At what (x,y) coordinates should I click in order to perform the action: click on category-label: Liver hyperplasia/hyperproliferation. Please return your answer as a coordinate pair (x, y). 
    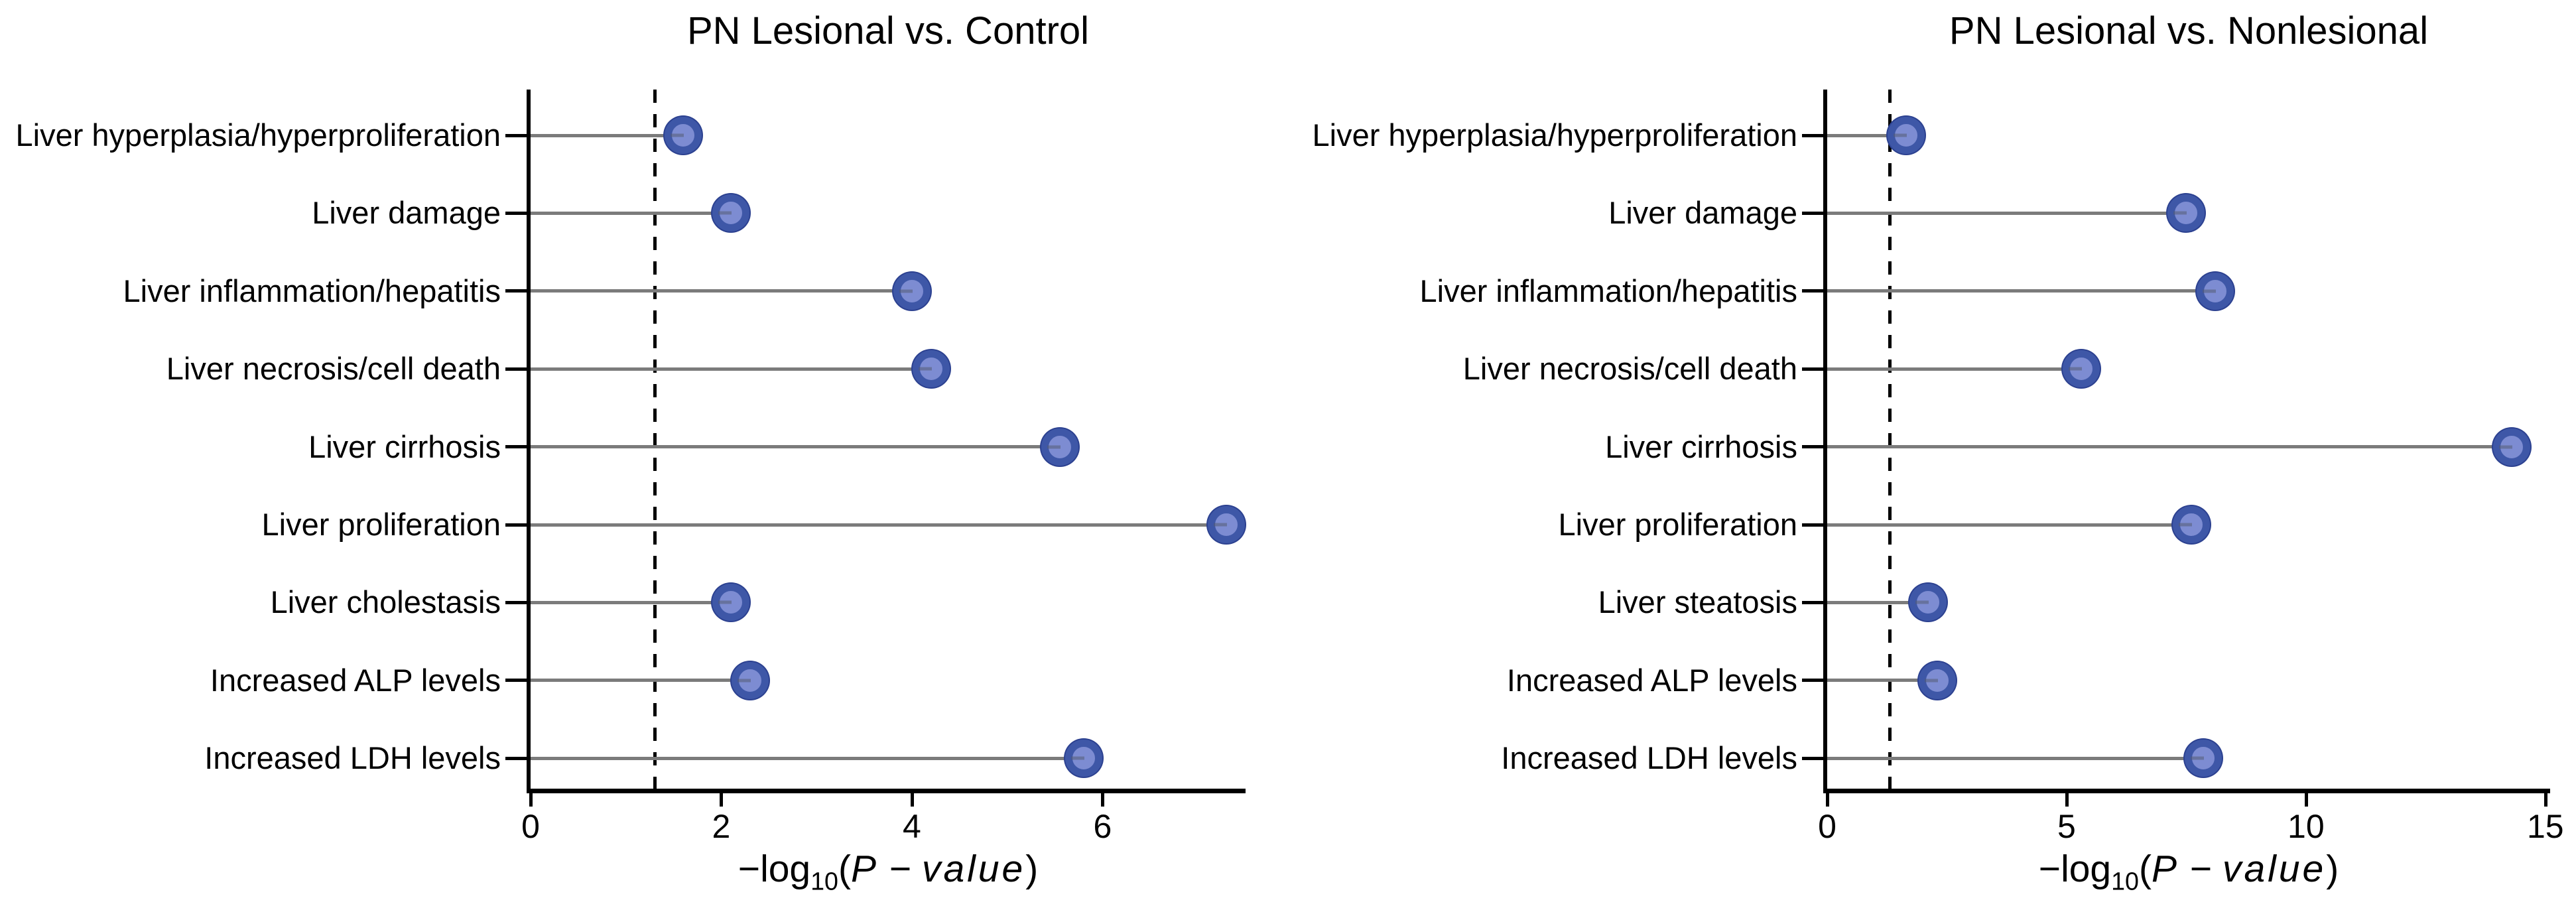
    Looking at the image, I should click on (258, 135).